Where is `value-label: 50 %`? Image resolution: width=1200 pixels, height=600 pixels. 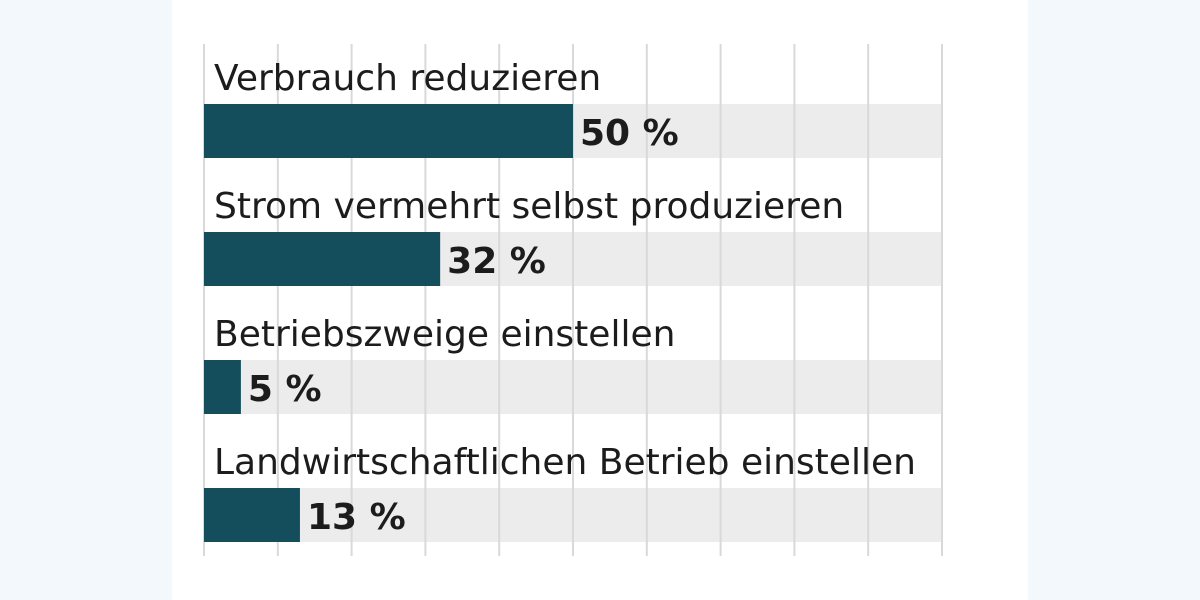
value-label: 50 % is located at coordinates (629, 133).